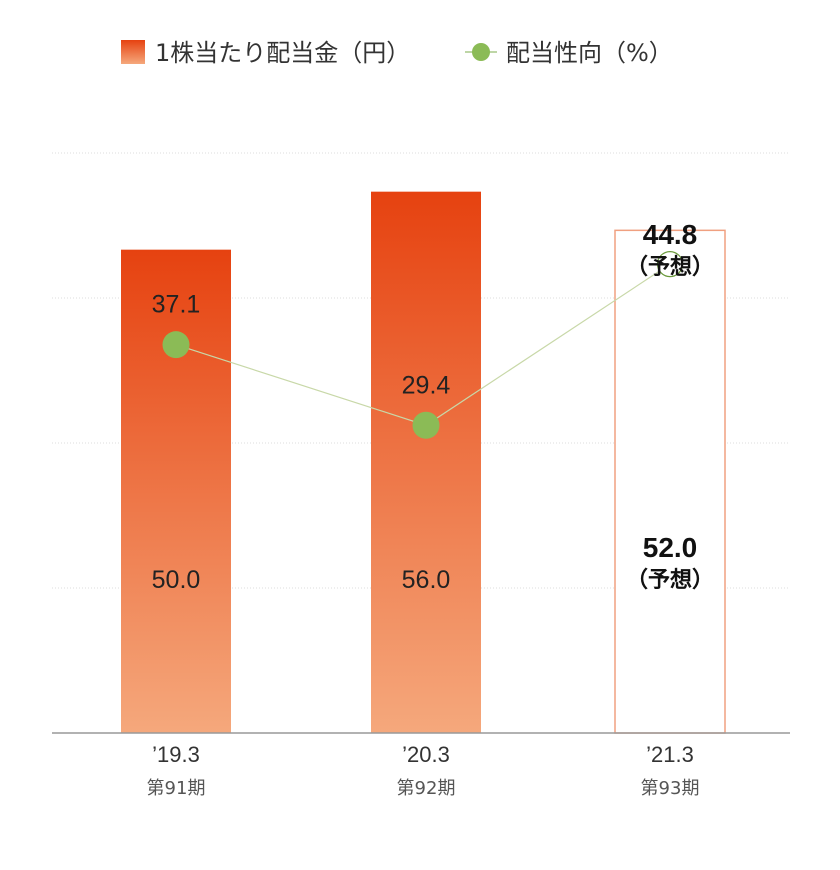  What do you see at coordinates (426, 754) in the screenshot?
I see `x-tick-label: ’20.3` at bounding box center [426, 754].